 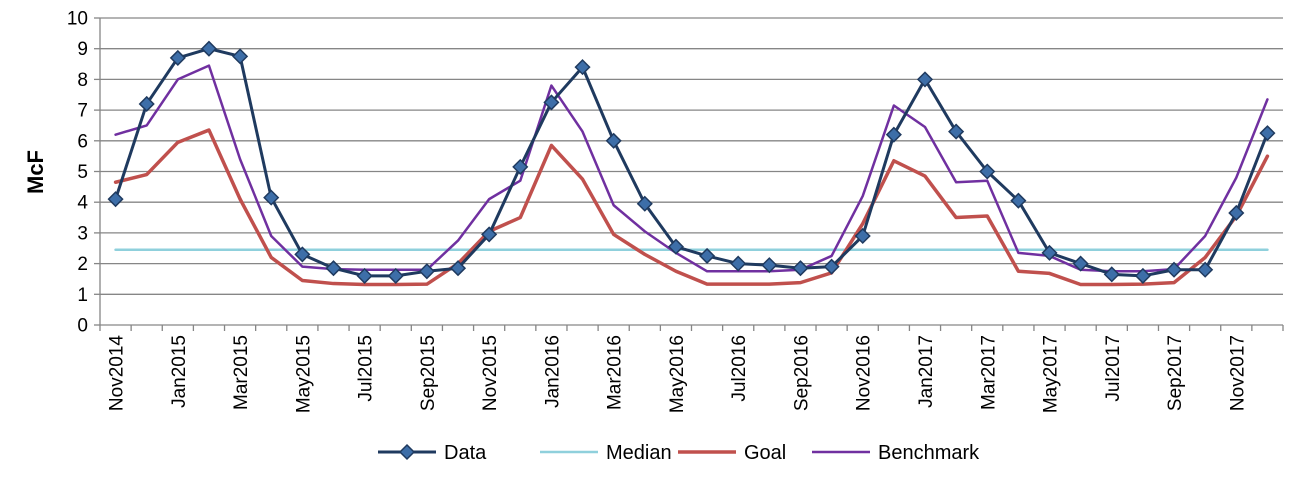 I want to click on y-tick-label: 2, so click(x=82, y=264).